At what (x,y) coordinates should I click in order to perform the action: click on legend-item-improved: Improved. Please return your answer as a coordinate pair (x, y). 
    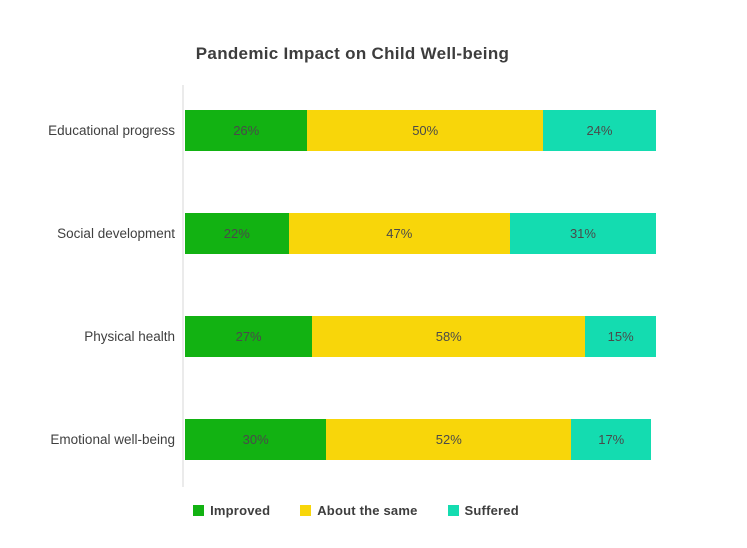
    Looking at the image, I should click on (231, 510).